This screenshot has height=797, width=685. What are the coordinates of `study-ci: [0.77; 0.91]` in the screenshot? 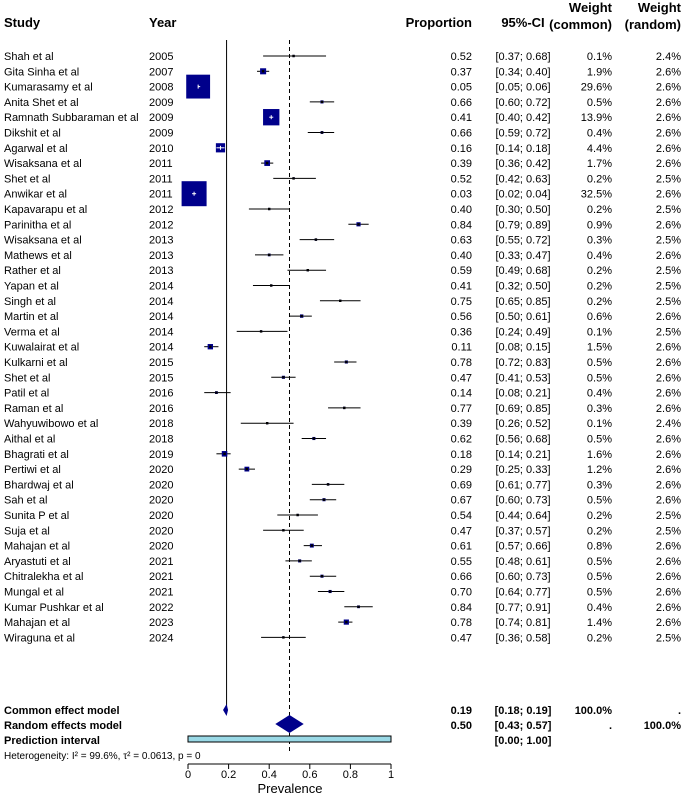 It's located at (522, 608).